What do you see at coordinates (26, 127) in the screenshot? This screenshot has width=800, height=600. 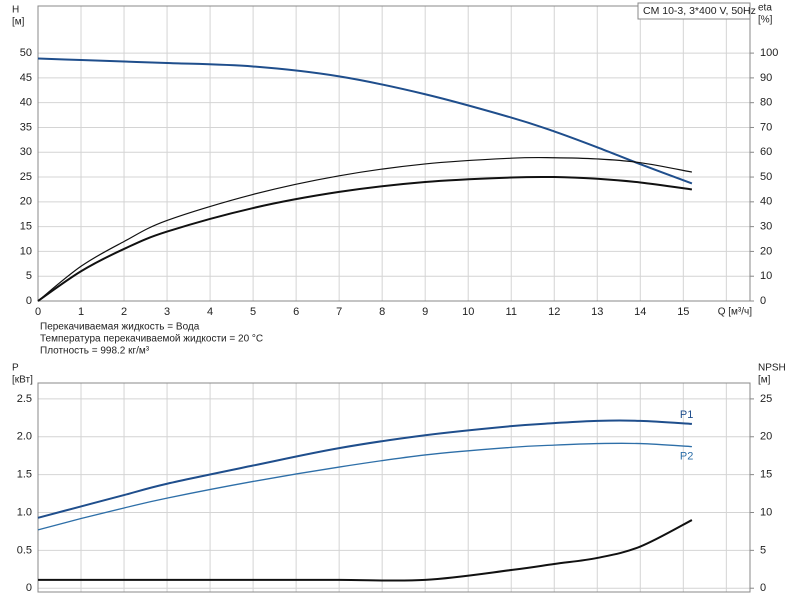 I see `y-tick-label: 35` at bounding box center [26, 127].